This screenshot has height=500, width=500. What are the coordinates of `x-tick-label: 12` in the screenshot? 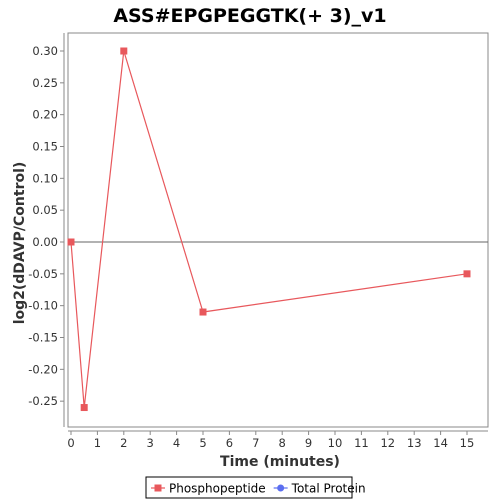 It's located at (387, 443).